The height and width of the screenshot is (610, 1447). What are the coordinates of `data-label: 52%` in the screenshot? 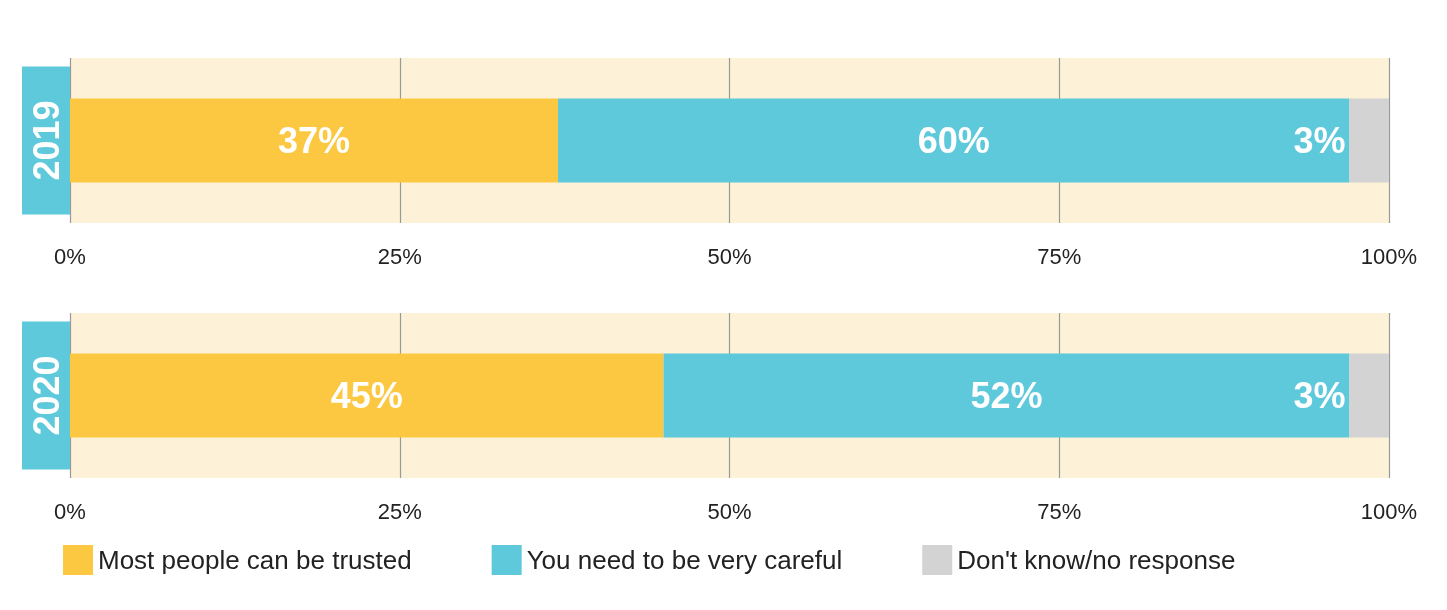 It's located at (1006, 395).